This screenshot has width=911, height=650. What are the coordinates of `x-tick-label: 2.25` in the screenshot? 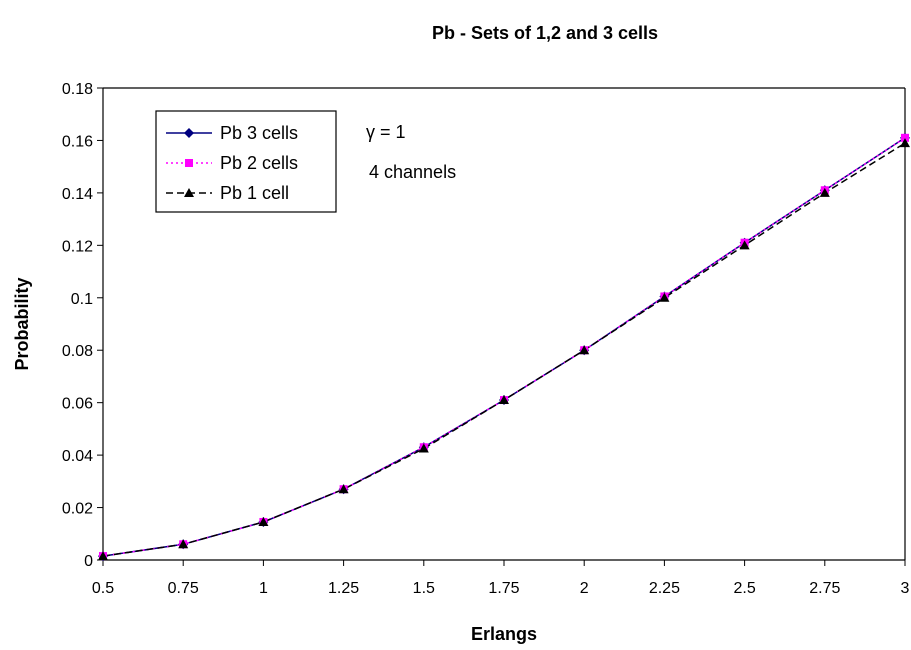 It's located at (664, 588).